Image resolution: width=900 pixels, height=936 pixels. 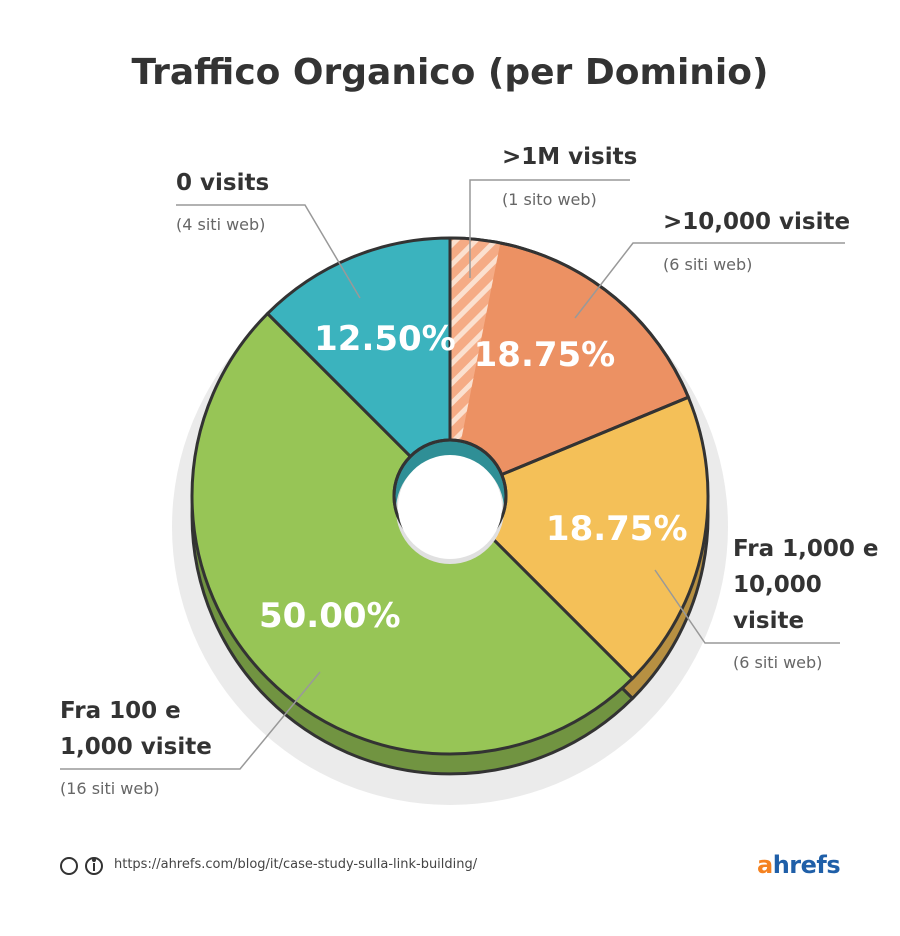 What do you see at coordinates (223, 183) in the screenshot?
I see `slice-label: 0 visits` at bounding box center [223, 183].